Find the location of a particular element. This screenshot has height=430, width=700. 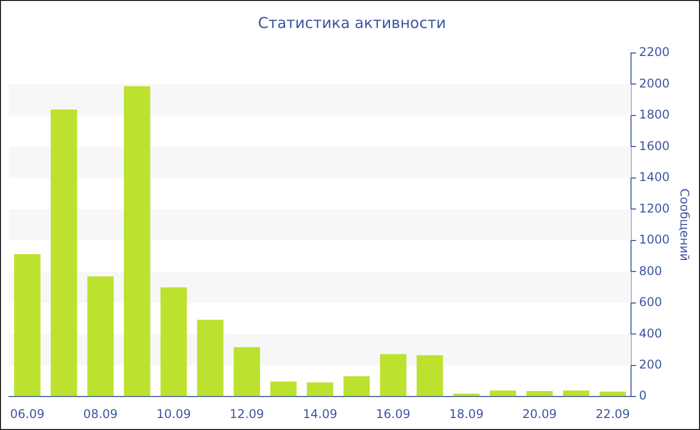

y-tick-label: 2200 is located at coordinates (654, 52).